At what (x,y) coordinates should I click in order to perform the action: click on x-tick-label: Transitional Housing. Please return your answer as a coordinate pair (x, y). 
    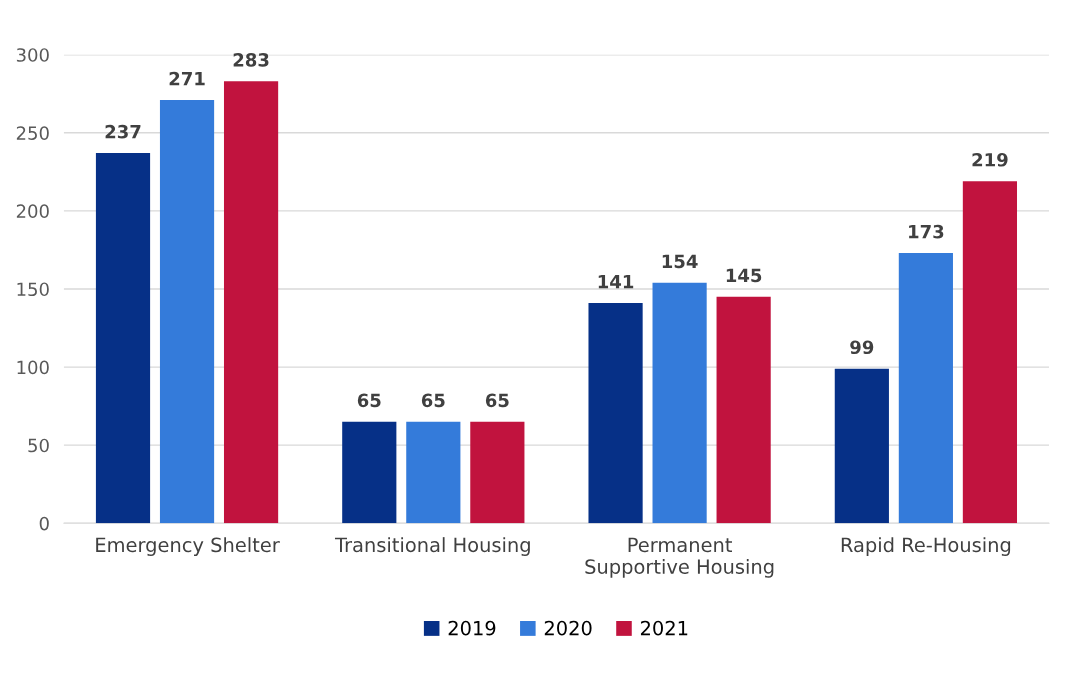
    Looking at the image, I should click on (432, 546).